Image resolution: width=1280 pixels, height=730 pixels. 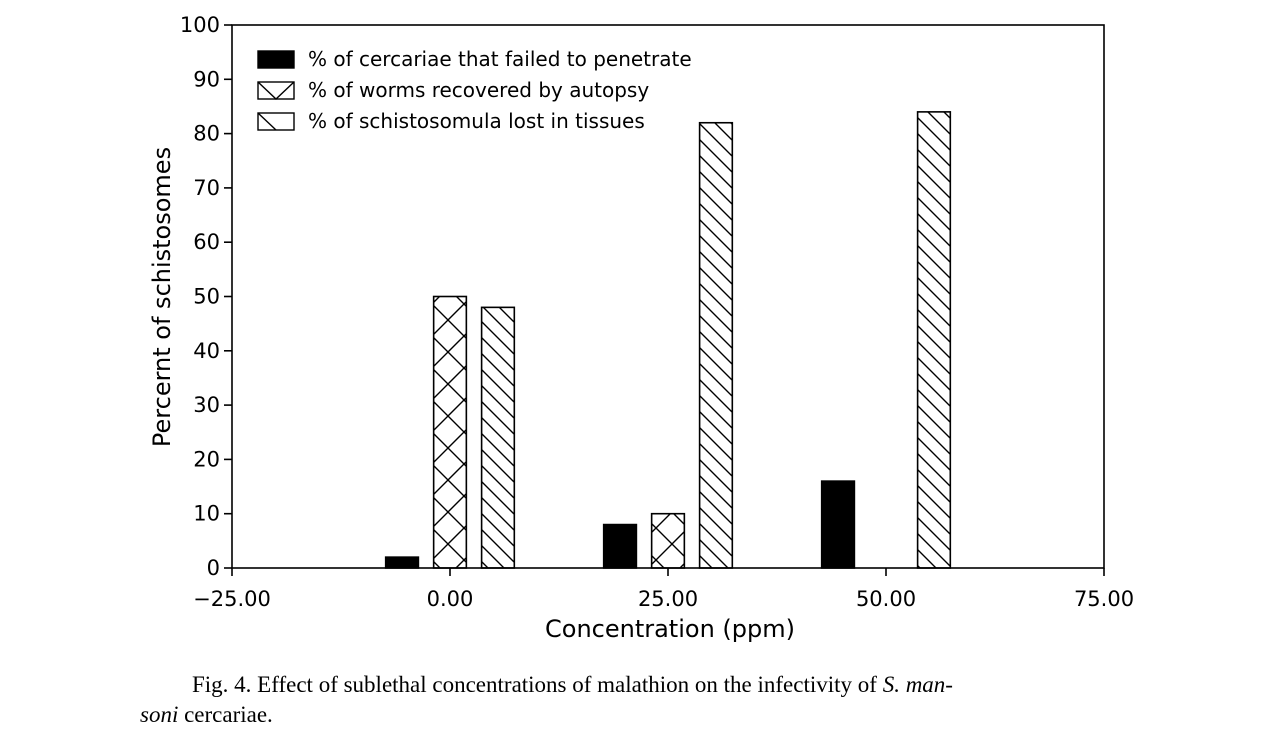 I want to click on caption-suffix: cercariae., so click(x=228, y=714).